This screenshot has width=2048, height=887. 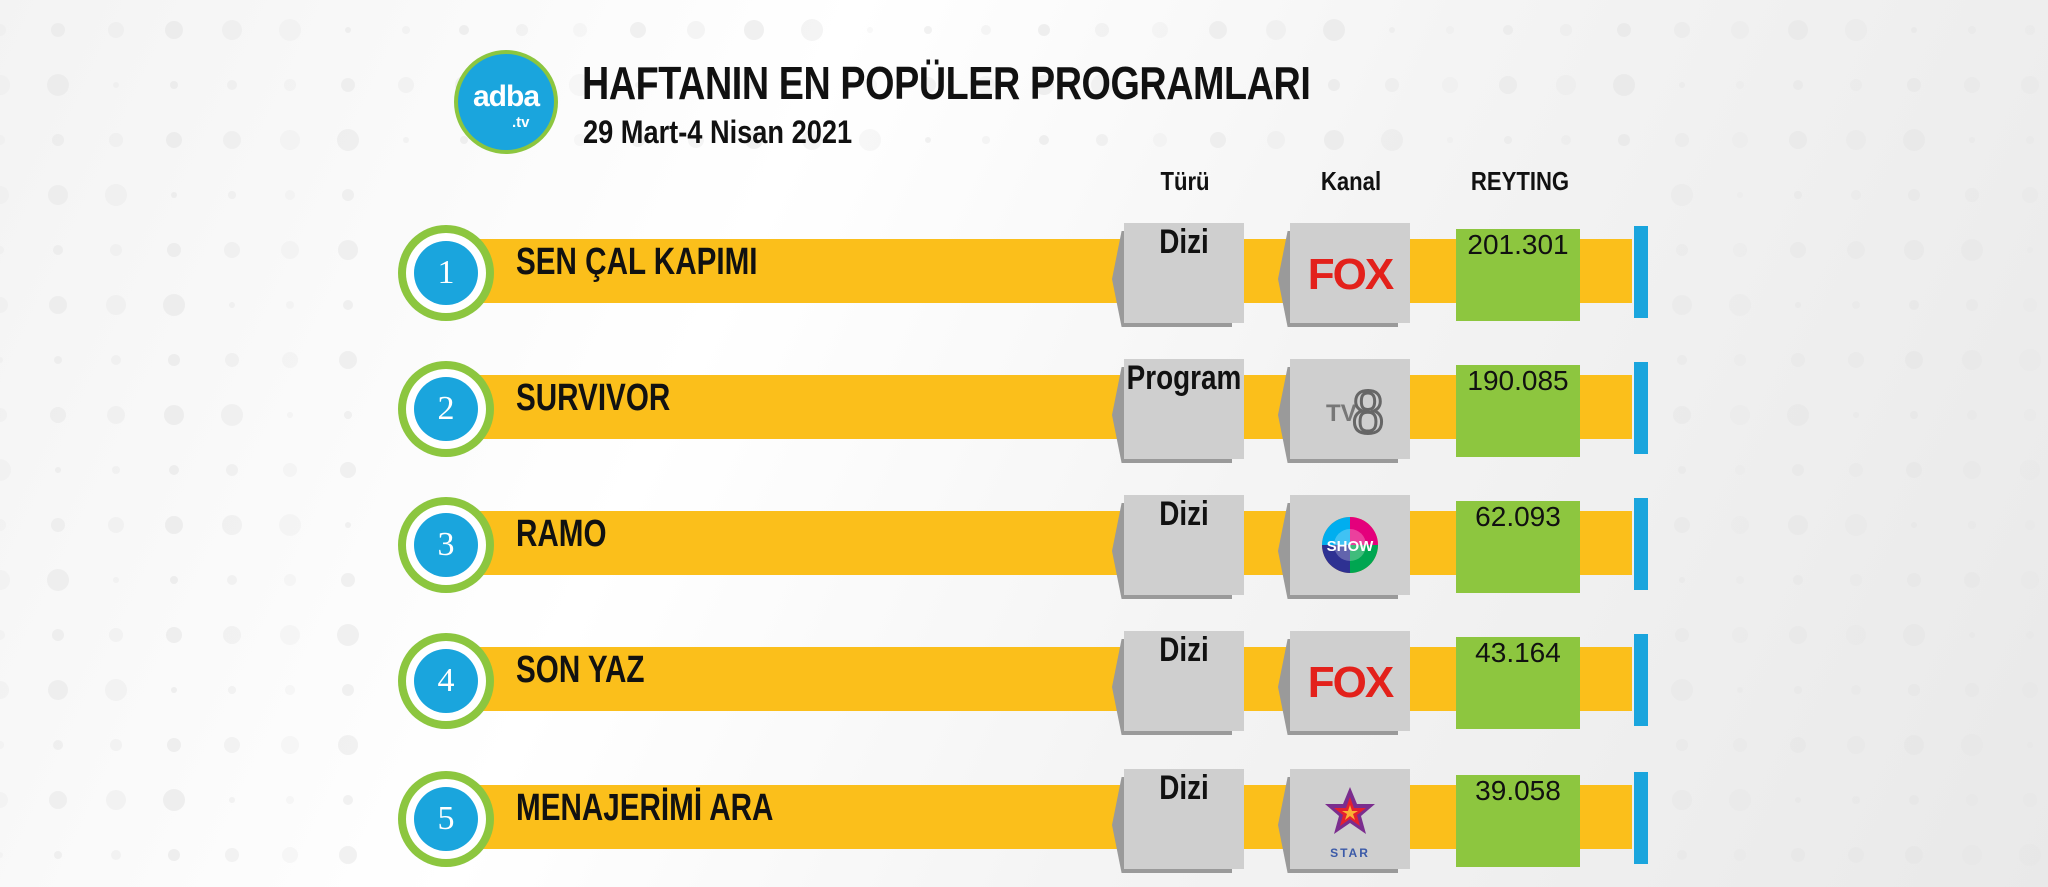 I want to click on svg-text: TV, so click(x=1341, y=413).